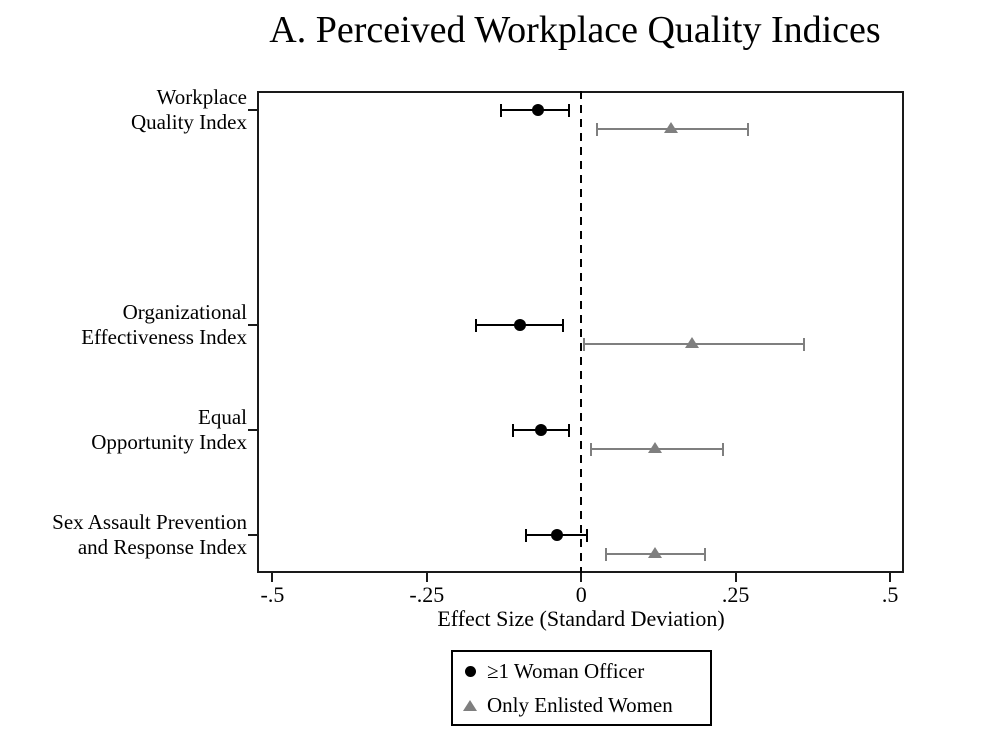  What do you see at coordinates (201, 97) in the screenshot?
I see `y-label-line: Workplace` at bounding box center [201, 97].